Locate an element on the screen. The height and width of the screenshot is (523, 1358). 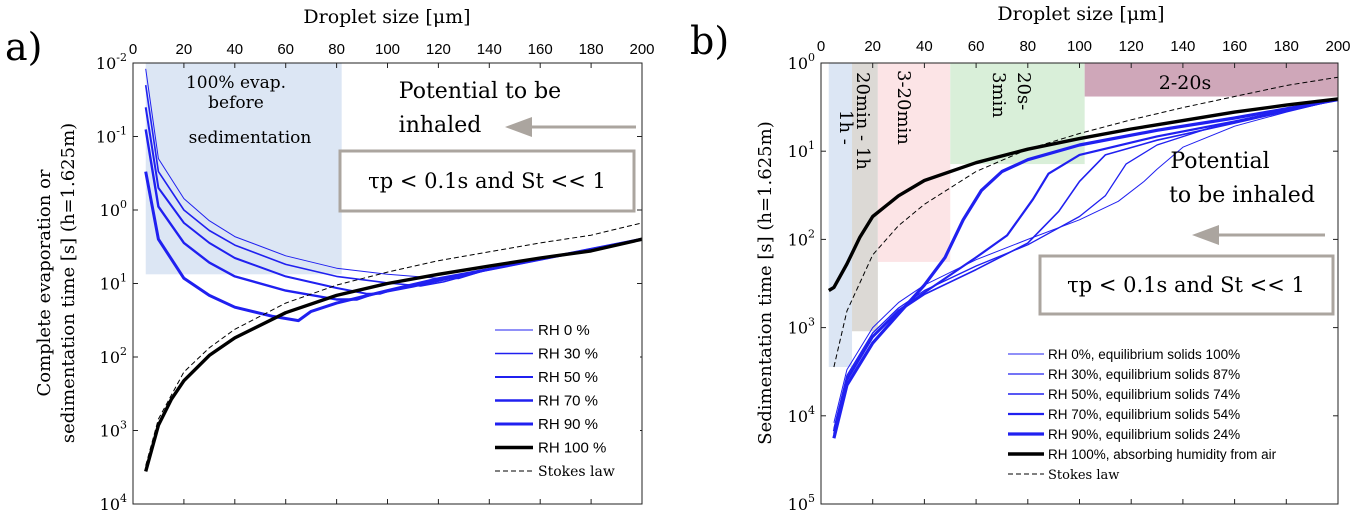
panel-b-legend-label: RH 0%, equilibrium solids 100% is located at coordinates (1144, 354).